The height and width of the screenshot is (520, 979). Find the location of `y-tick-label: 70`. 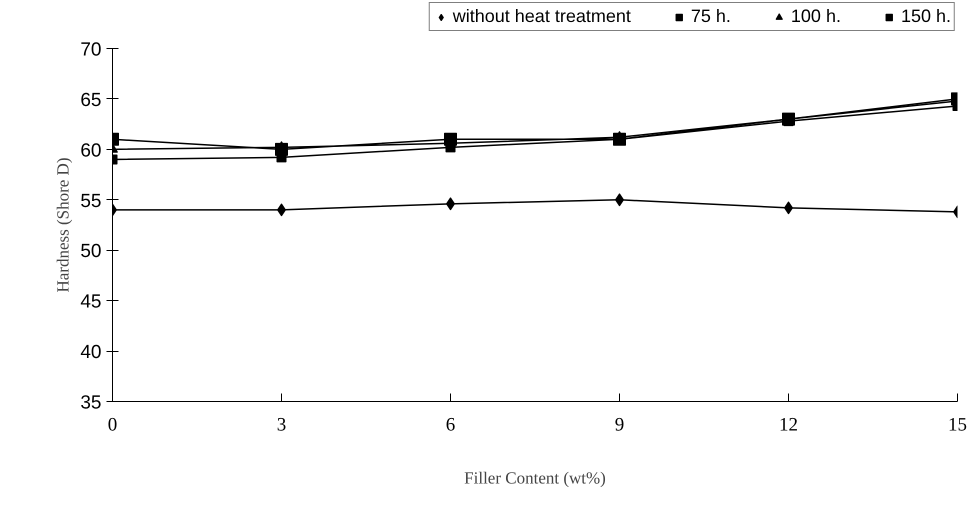

y-tick-label: 70 is located at coordinates (91, 50).